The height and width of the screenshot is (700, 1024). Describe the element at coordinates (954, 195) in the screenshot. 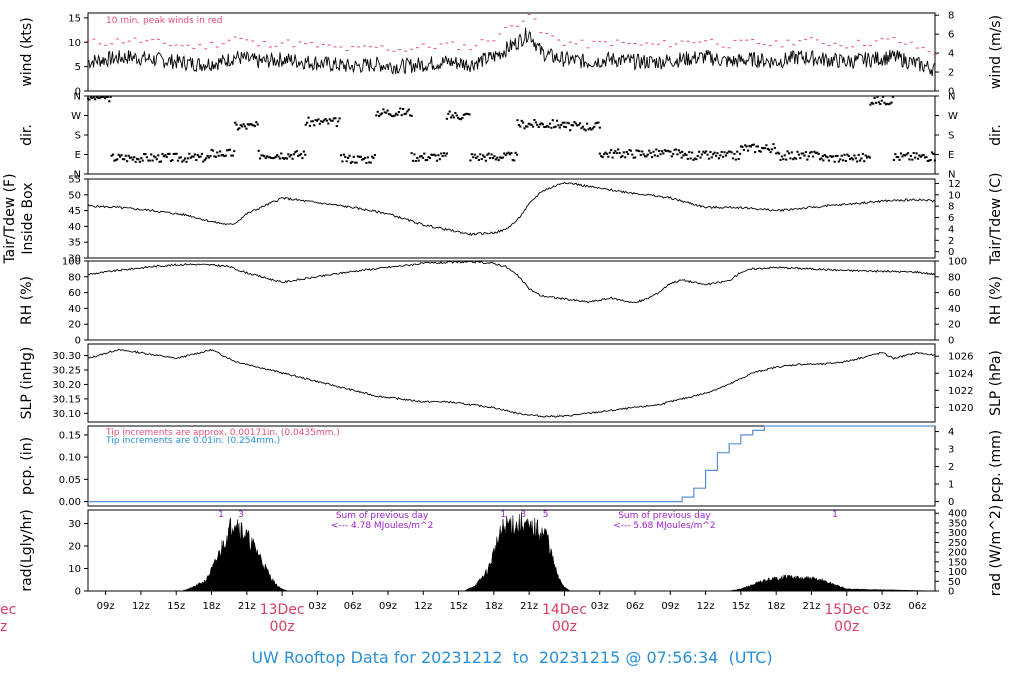

I see `ytick-right-temp: 10` at that location.